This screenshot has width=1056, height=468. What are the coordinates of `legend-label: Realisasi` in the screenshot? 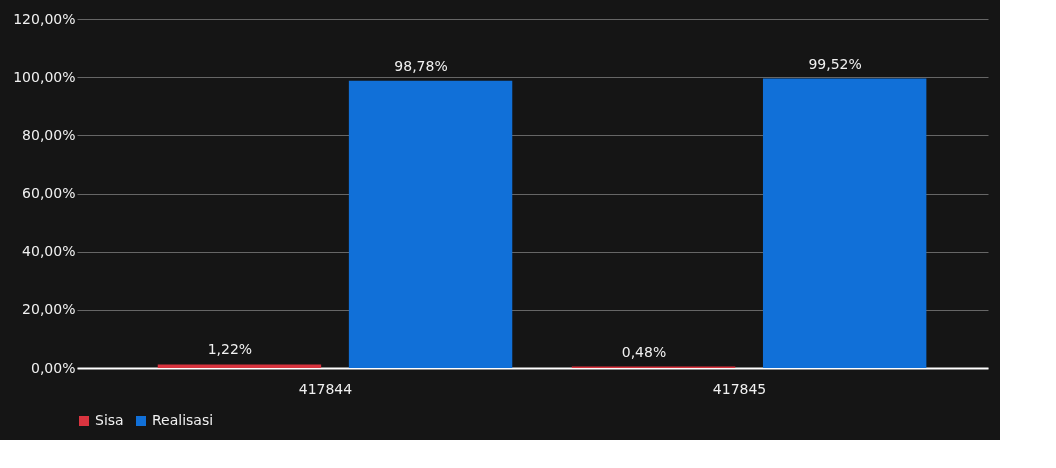 It's located at (183, 420).